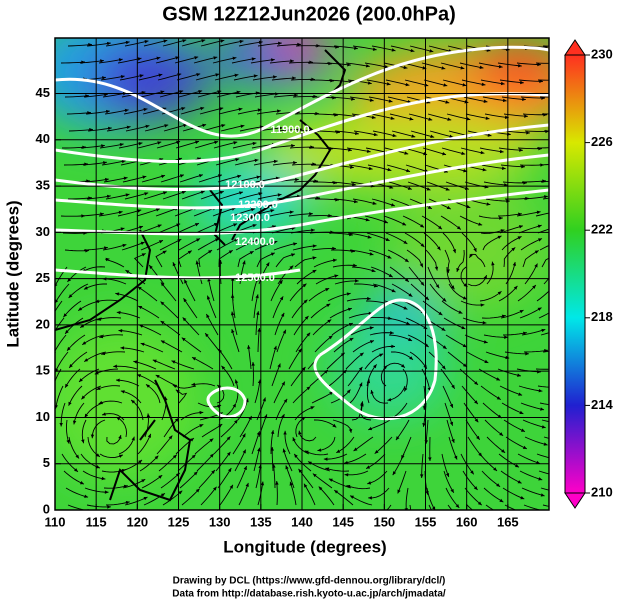  What do you see at coordinates (426, 521) in the screenshot?
I see `x-tick-label: 155` at bounding box center [426, 521].